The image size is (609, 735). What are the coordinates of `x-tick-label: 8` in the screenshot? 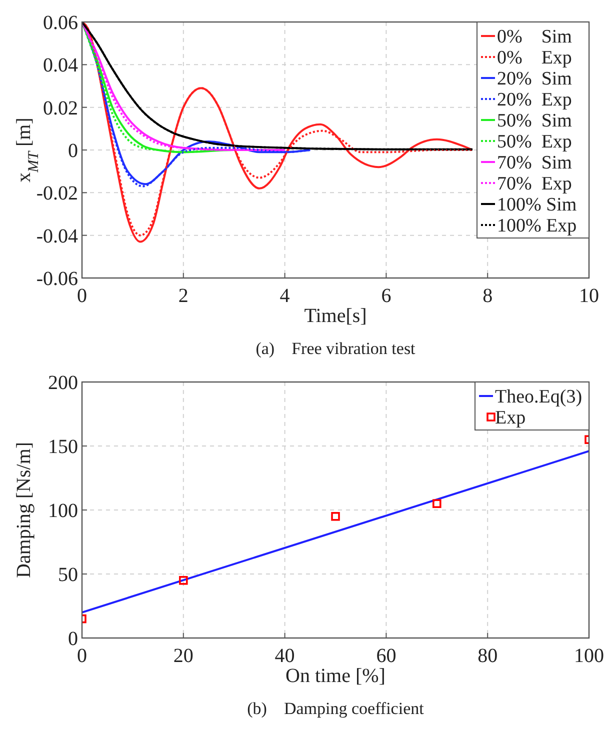 It's located at (487, 296).